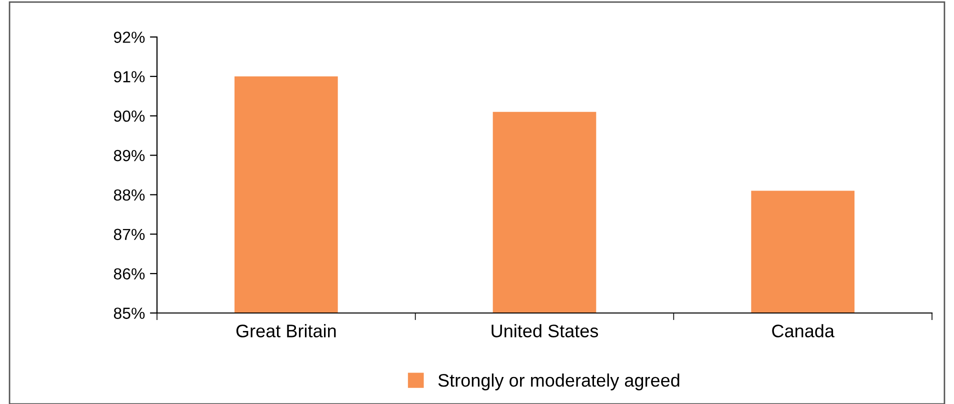 Image resolution: width=954 pixels, height=404 pixels. I want to click on y-tick-label: 86%, so click(129, 274).